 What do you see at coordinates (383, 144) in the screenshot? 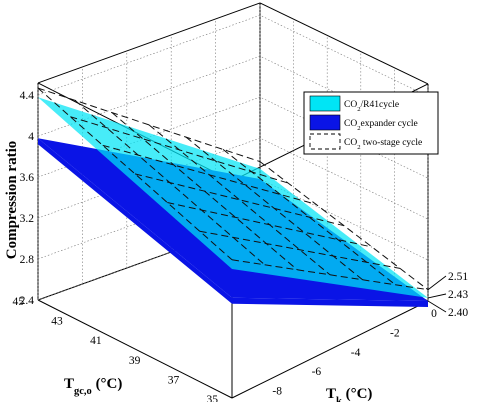
I see `legend-label: CO2 two-stage cycle` at bounding box center [383, 144].